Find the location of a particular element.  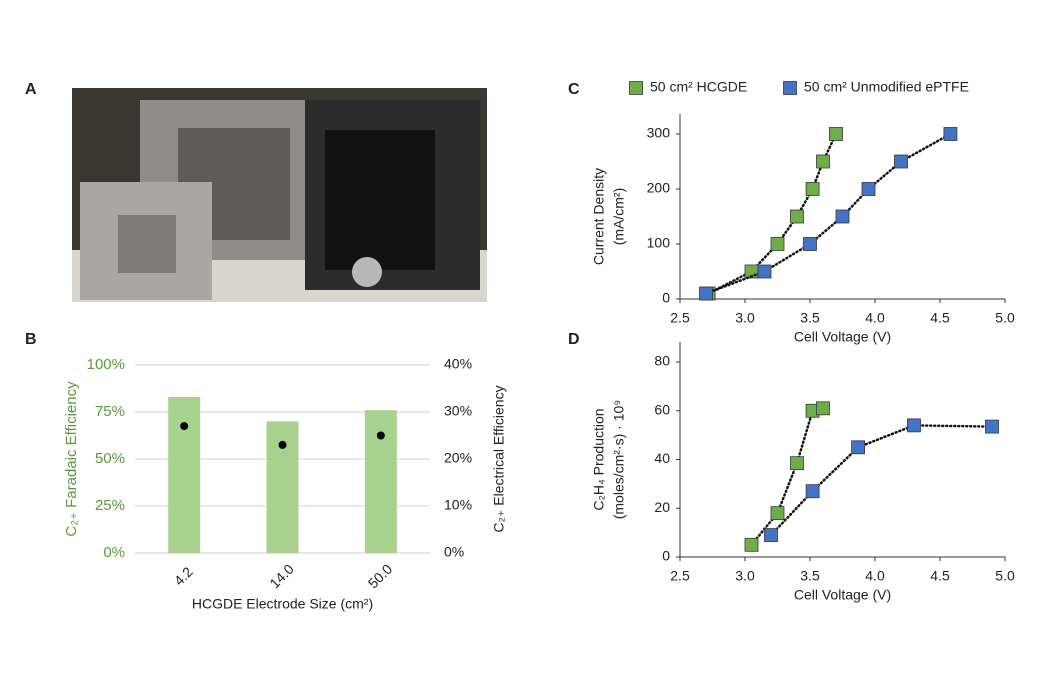

x-tick-label: 4.2 is located at coordinates (183, 575).